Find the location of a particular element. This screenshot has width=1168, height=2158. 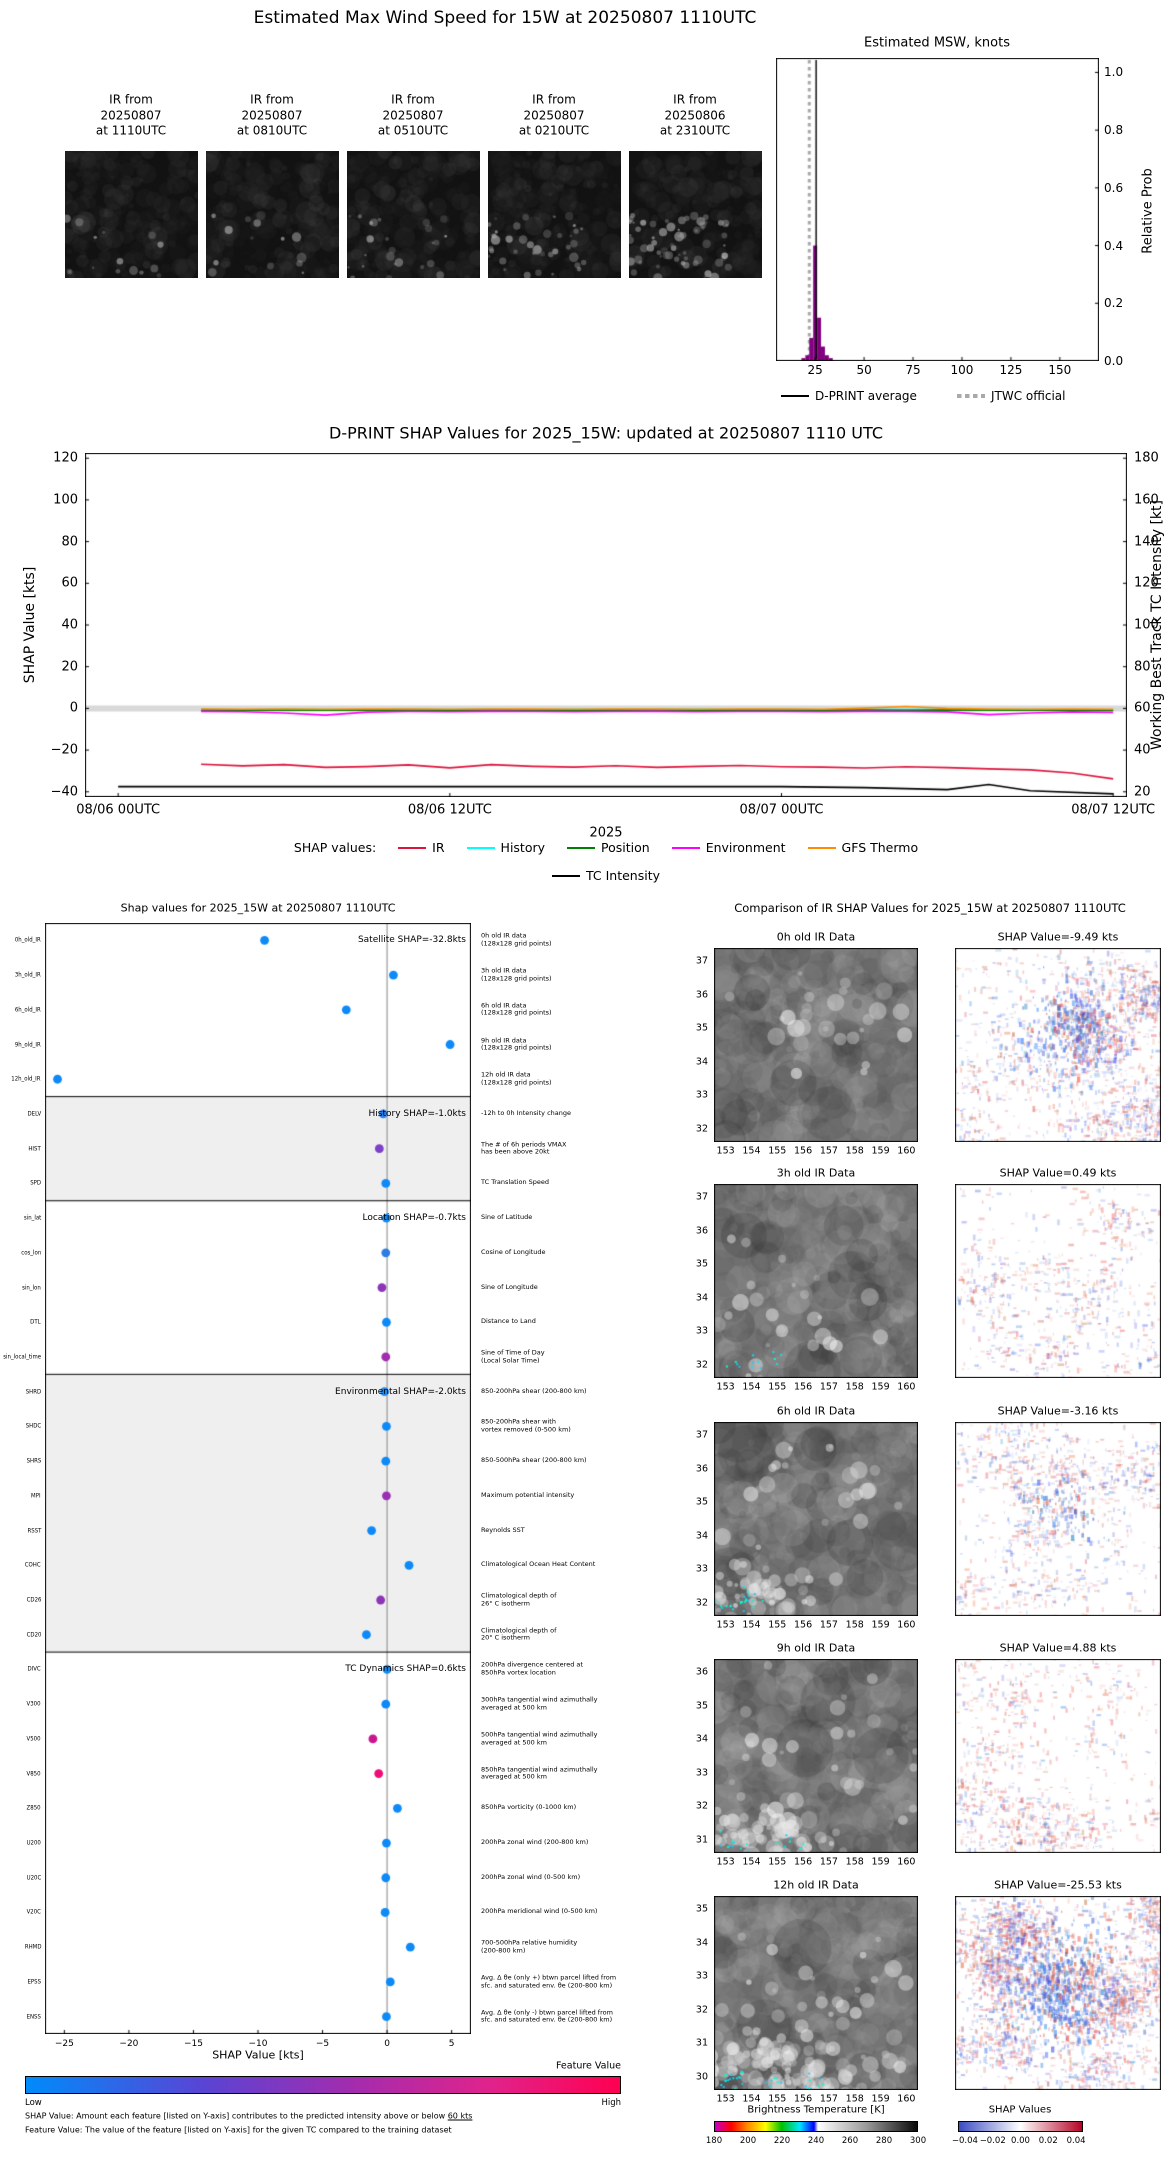

ir-panel-image-9h is located at coordinates (816, 1756).